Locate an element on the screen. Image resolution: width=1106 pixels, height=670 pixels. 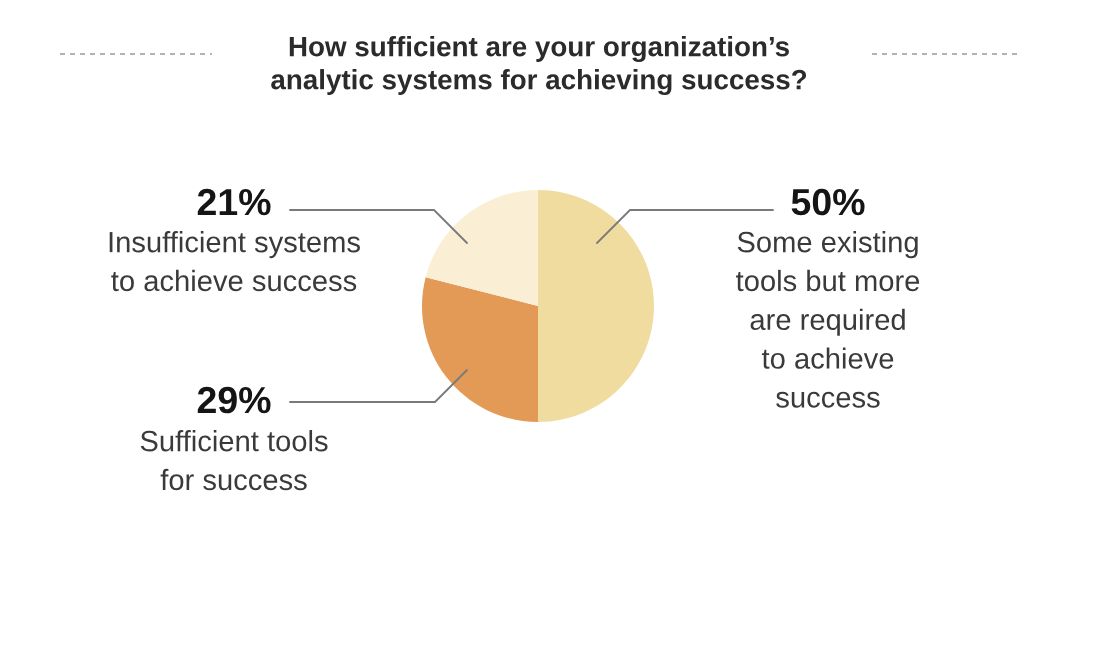
data-label: 29% is located at coordinates (234, 400).